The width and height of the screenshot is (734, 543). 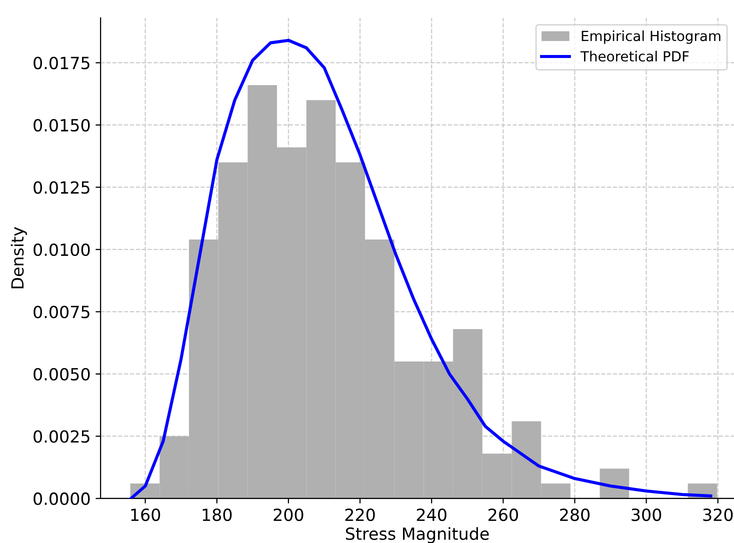 What do you see at coordinates (360, 515) in the screenshot?
I see `x-tick-label: 220` at bounding box center [360, 515].